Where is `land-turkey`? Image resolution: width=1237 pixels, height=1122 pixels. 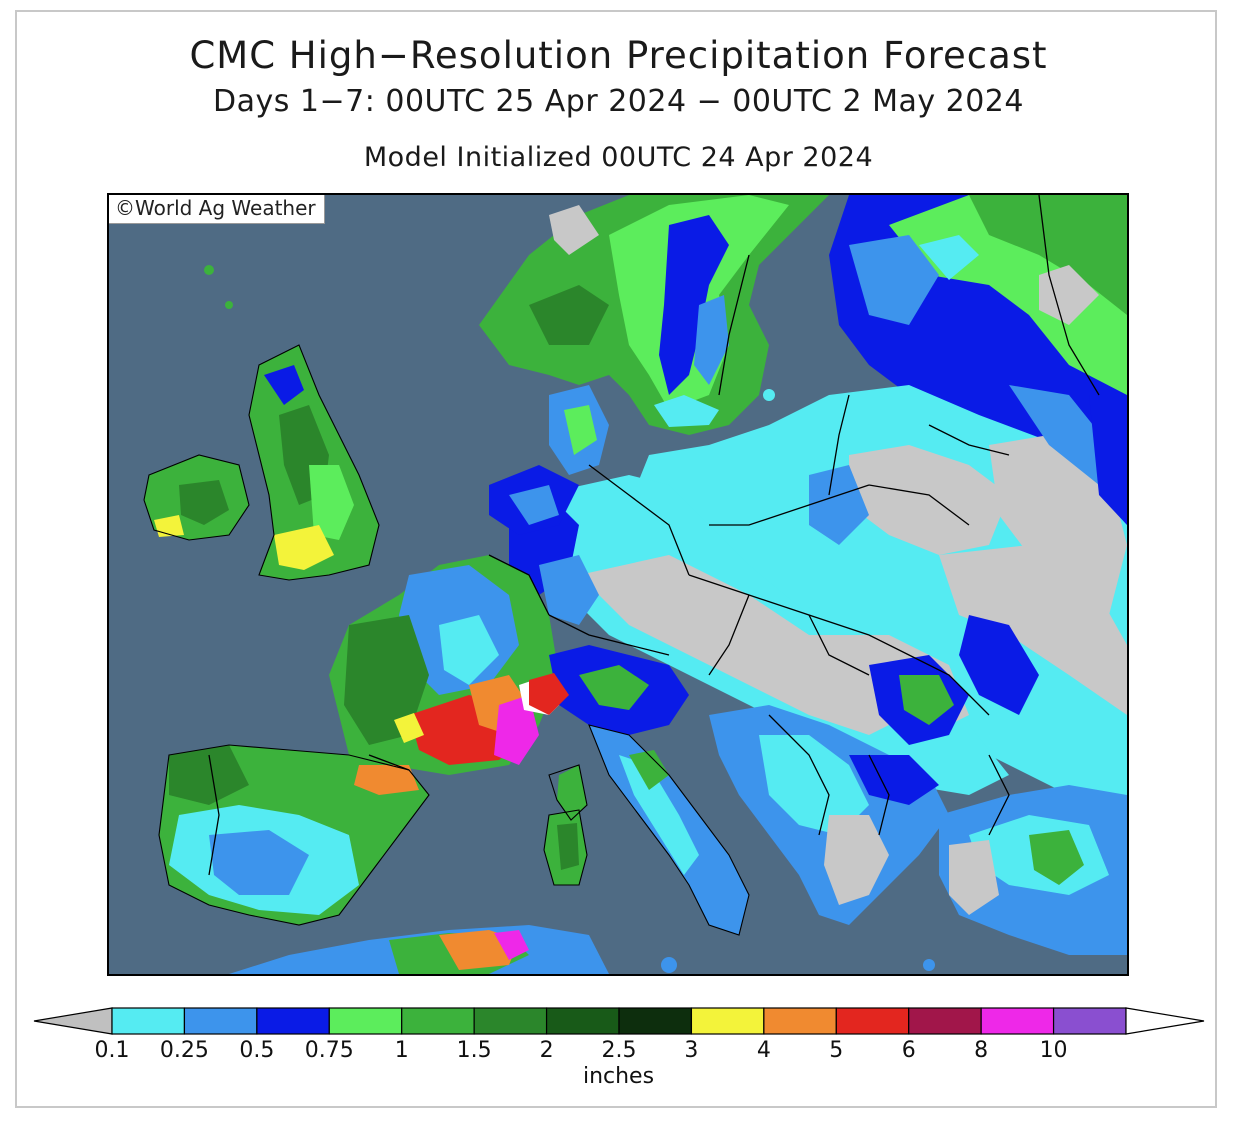 land-turkey is located at coordinates (1033, 870).